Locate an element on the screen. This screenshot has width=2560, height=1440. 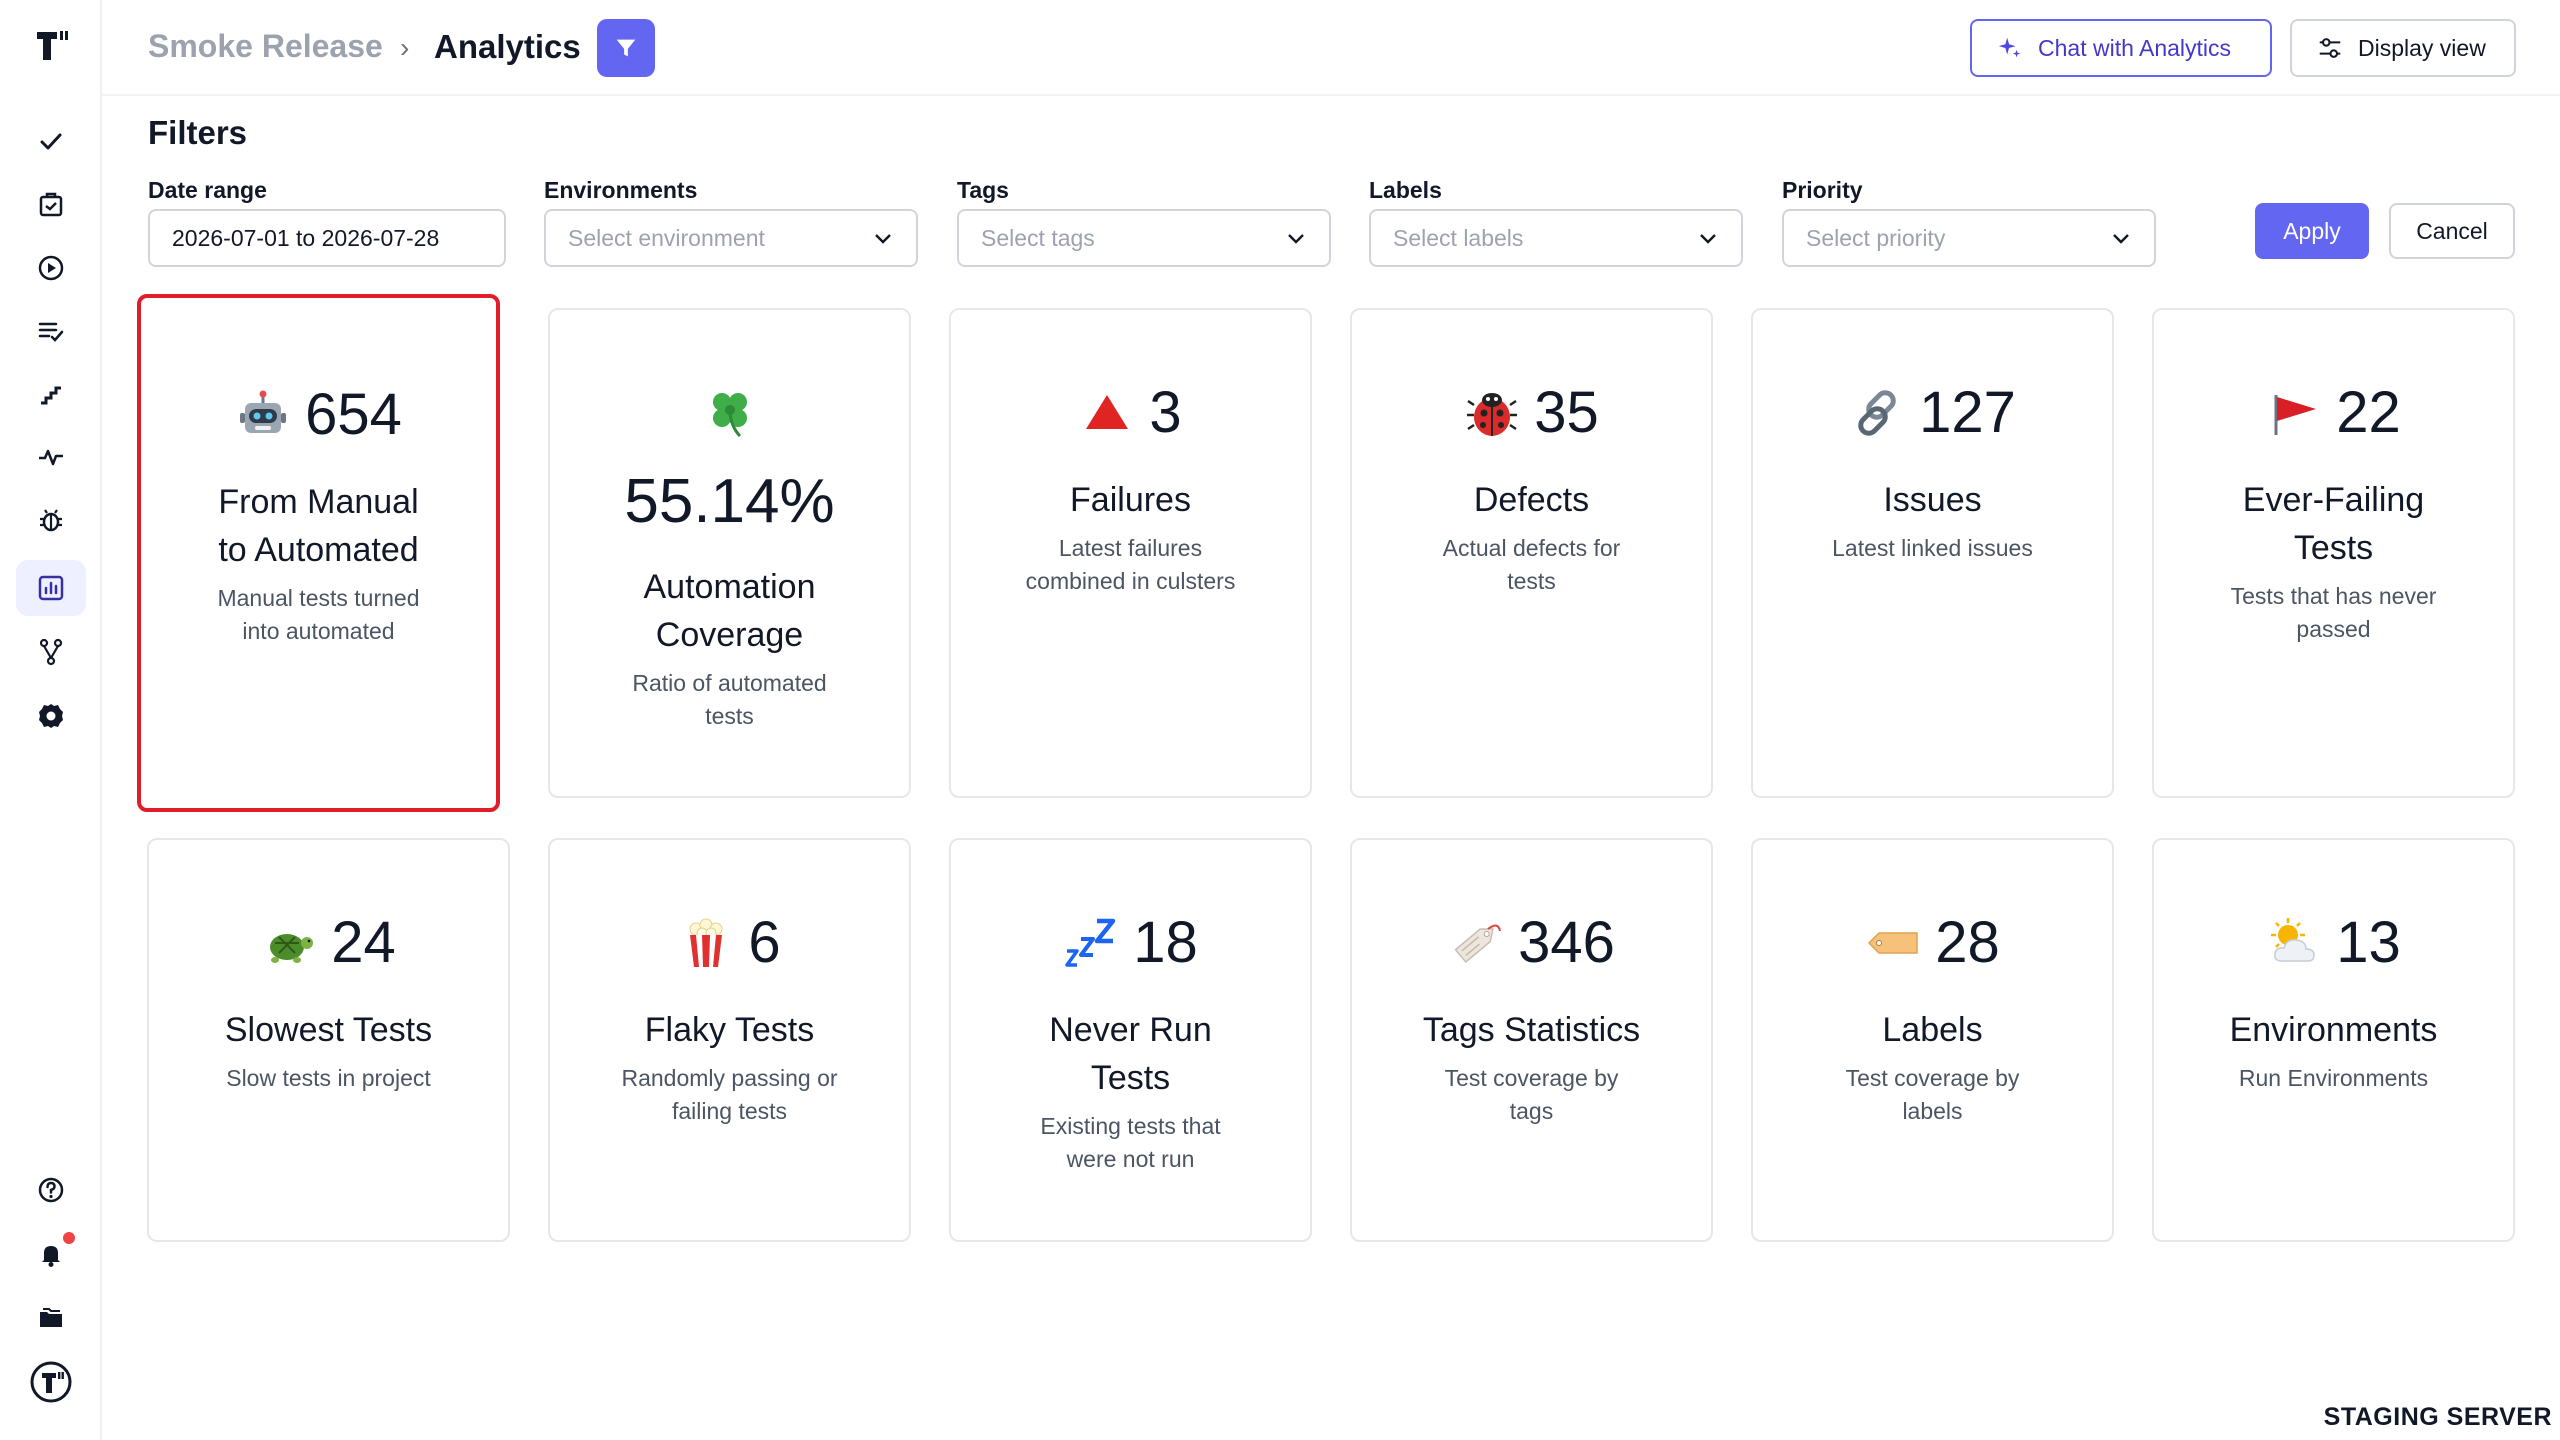
rail-tests-icon is located at coordinates (51, 142).